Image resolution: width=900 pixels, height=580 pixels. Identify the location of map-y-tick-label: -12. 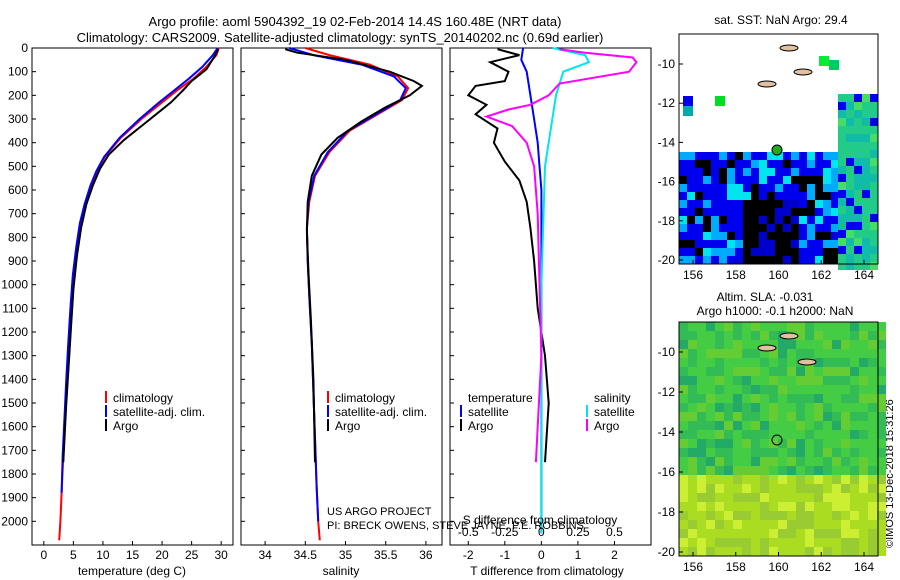
(667, 103).